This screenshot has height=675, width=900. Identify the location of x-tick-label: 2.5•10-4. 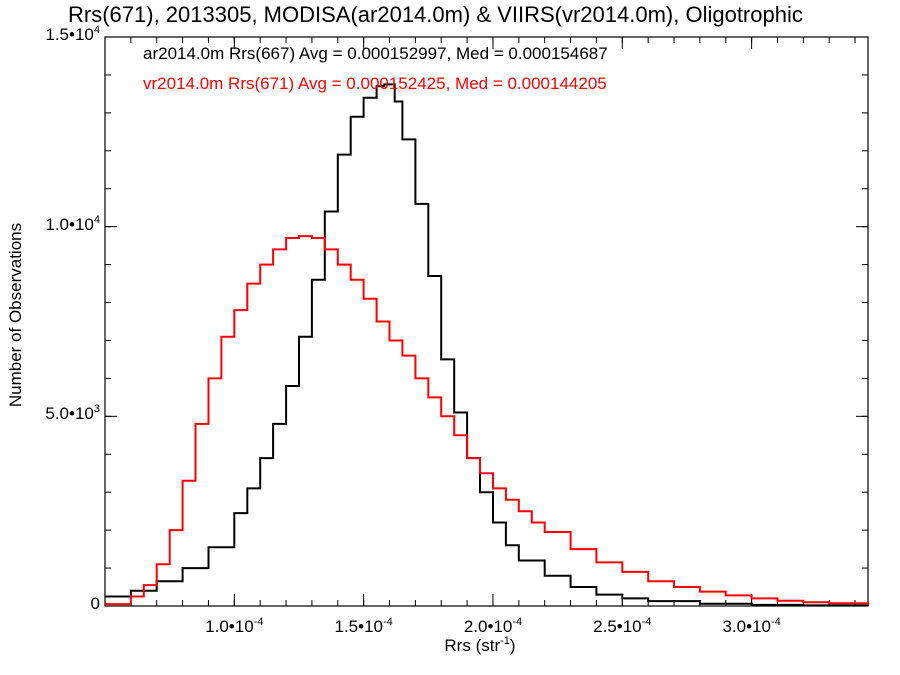
(622, 626).